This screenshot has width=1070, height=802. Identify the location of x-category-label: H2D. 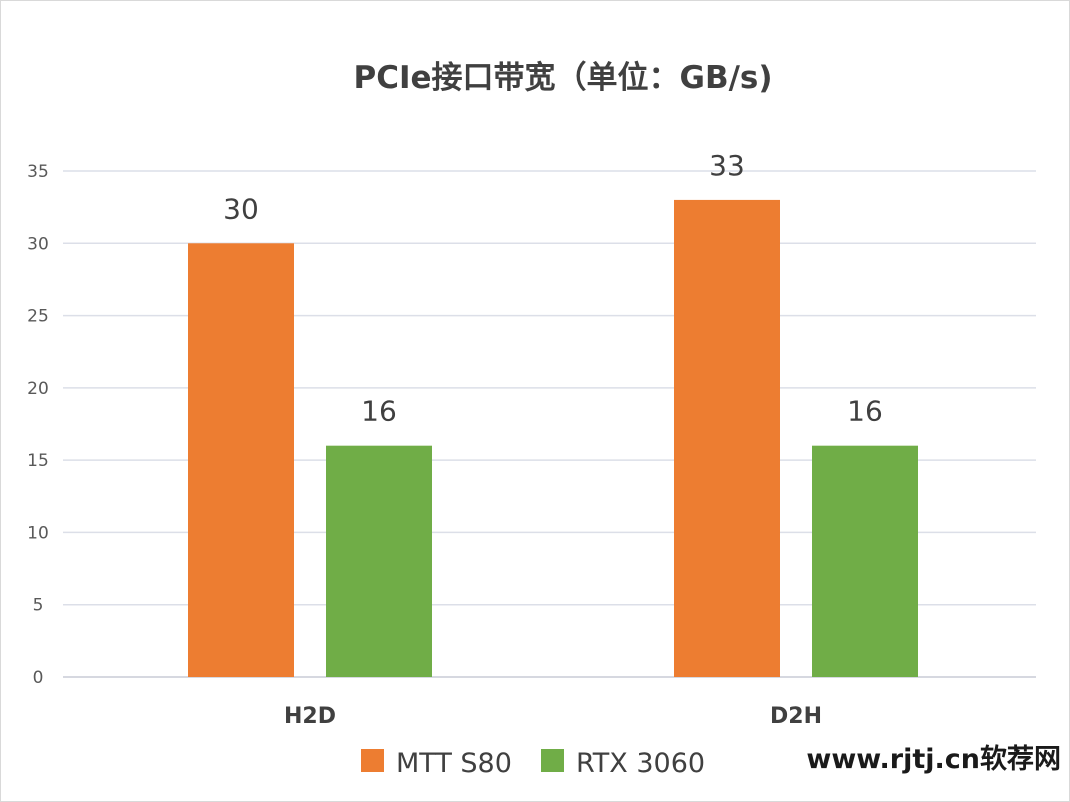
(310, 716).